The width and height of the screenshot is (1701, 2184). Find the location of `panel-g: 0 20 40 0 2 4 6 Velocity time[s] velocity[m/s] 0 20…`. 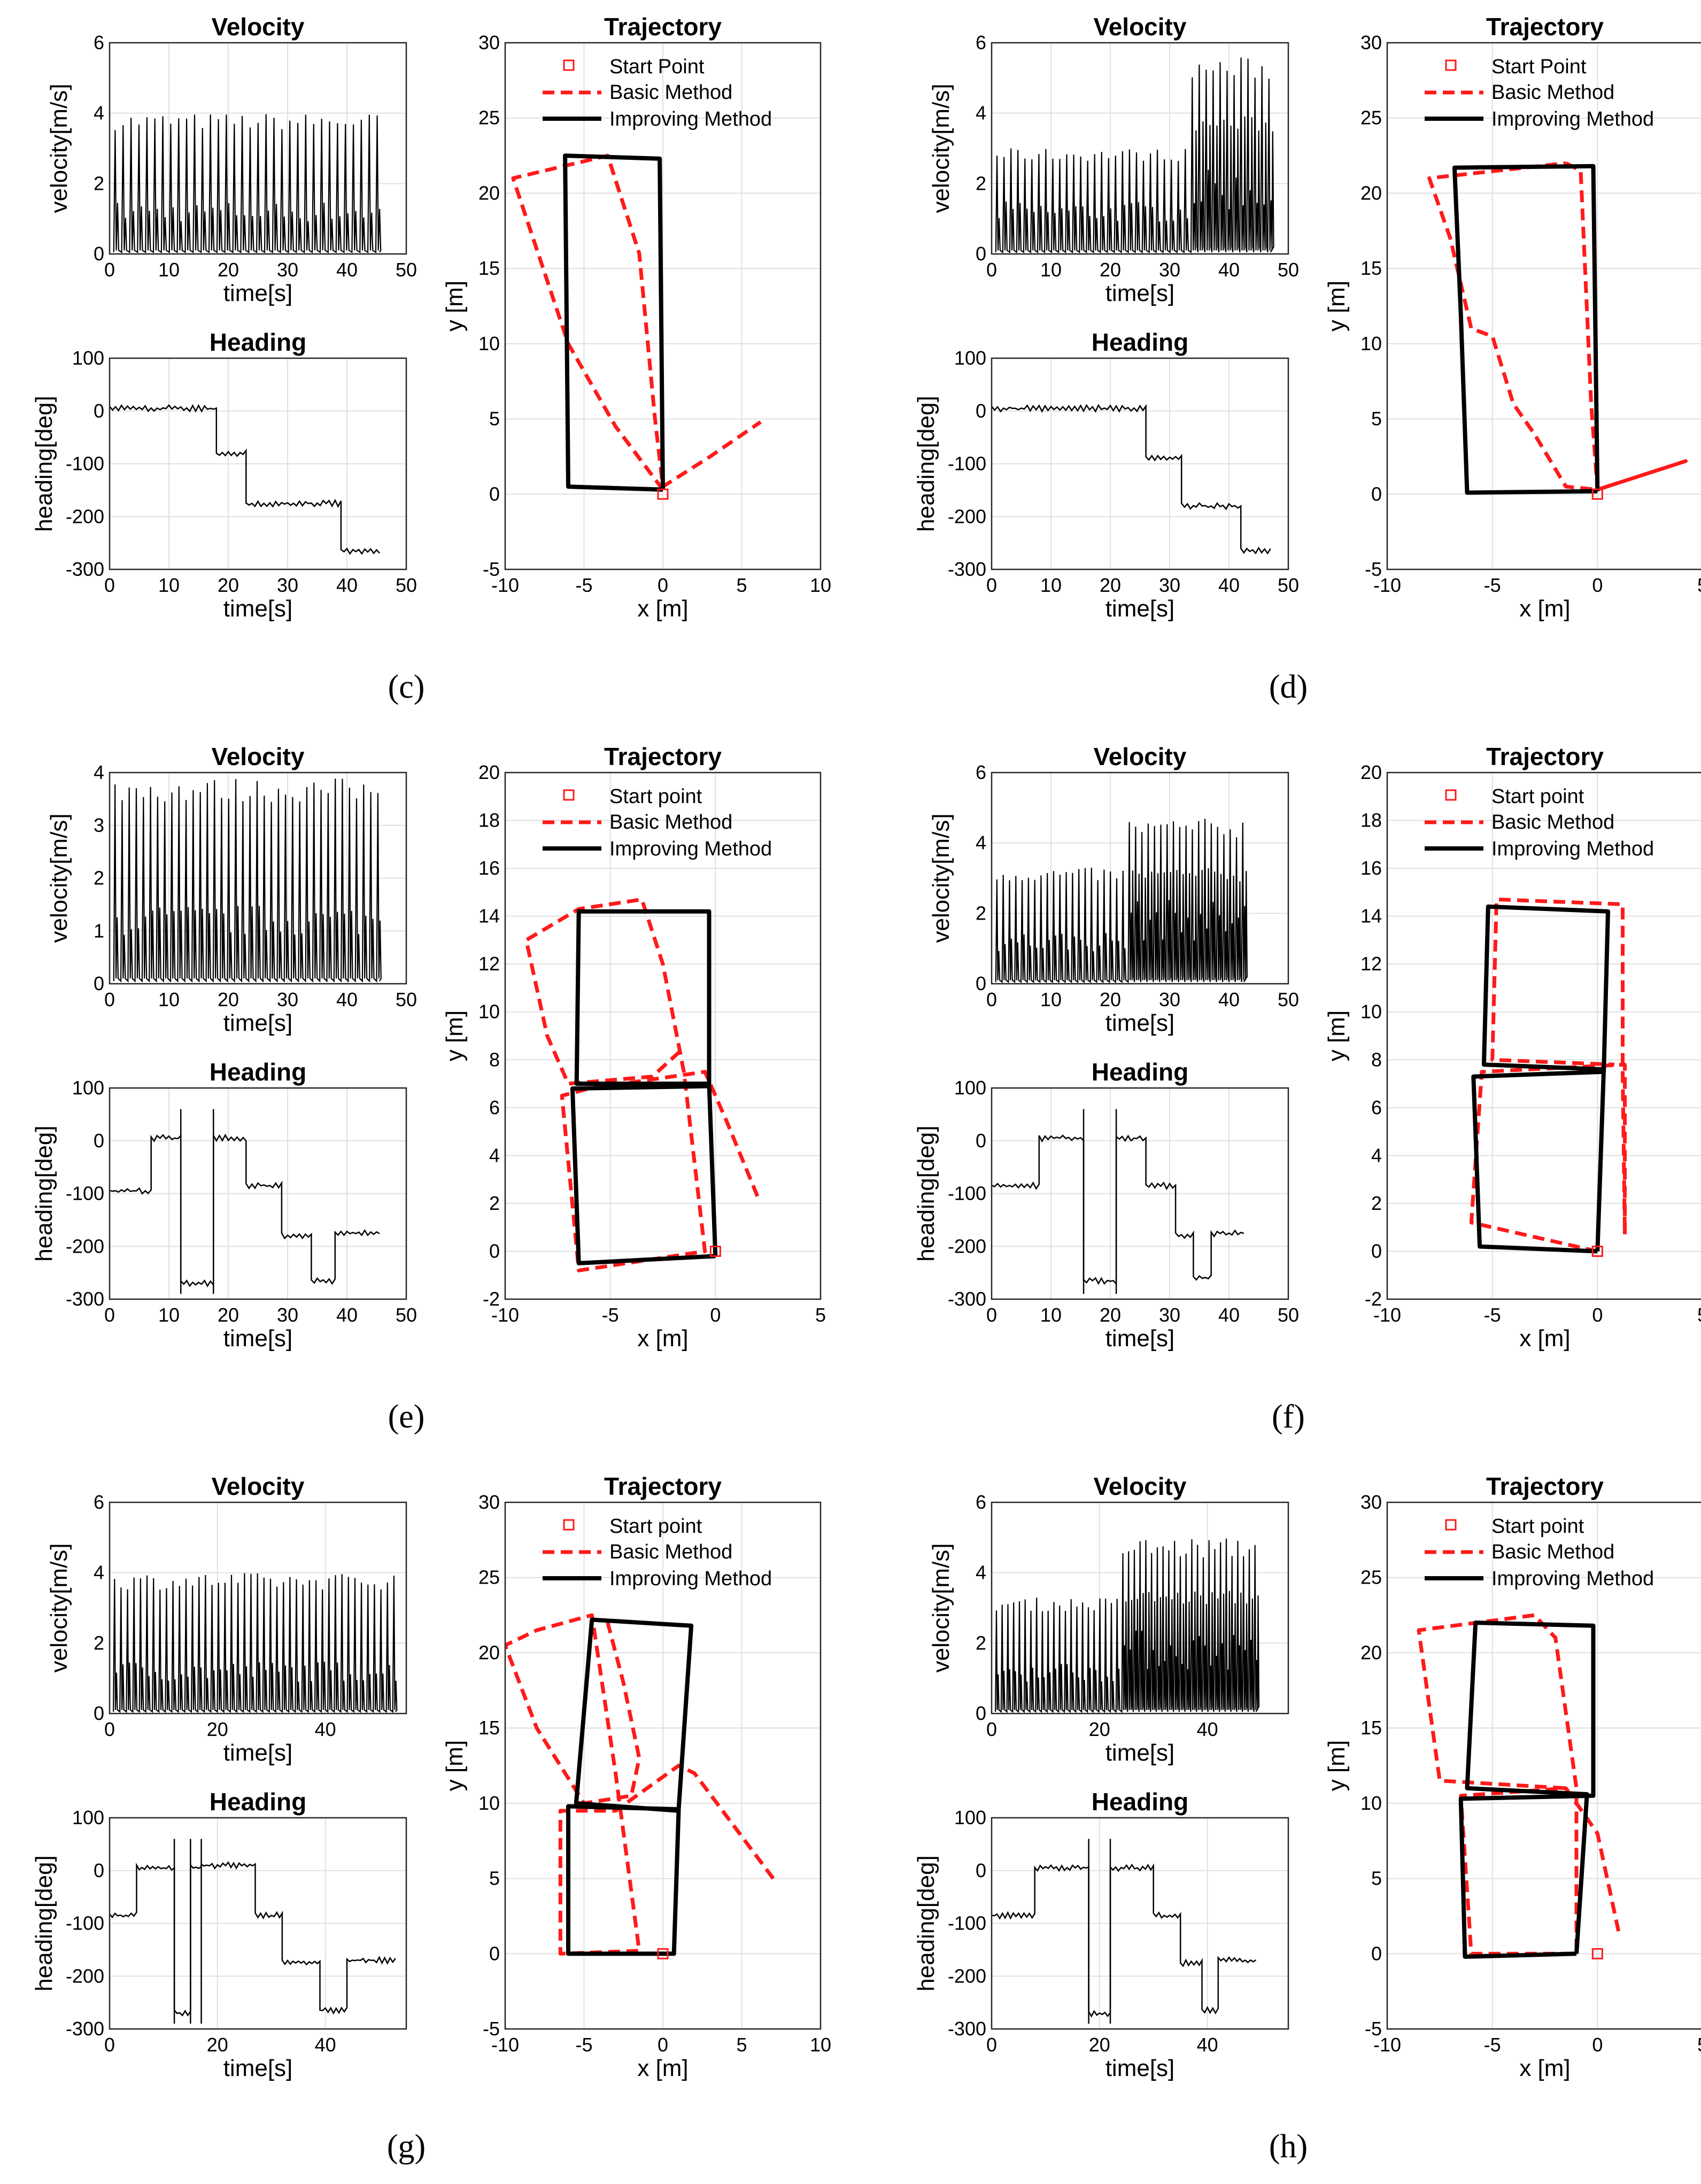

panel-g: 0 20 40 0 2 4 6 Velocity time[s] velocity[m/s] 0 20… is located at coordinates (431, 1819).